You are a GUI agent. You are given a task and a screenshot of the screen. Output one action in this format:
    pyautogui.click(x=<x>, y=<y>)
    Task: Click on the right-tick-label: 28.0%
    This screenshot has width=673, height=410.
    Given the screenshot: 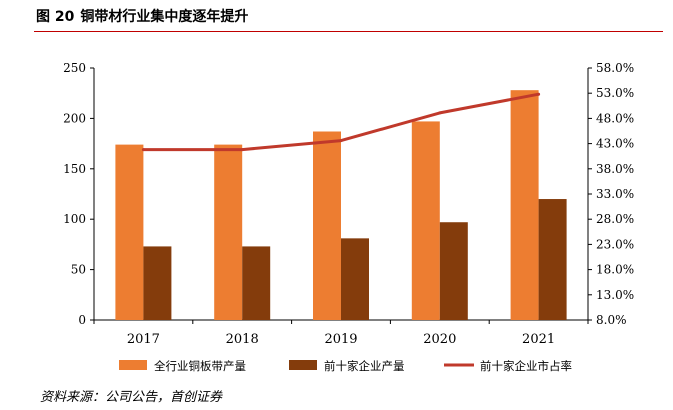 What is the action you would take?
    pyautogui.click(x=615, y=219)
    